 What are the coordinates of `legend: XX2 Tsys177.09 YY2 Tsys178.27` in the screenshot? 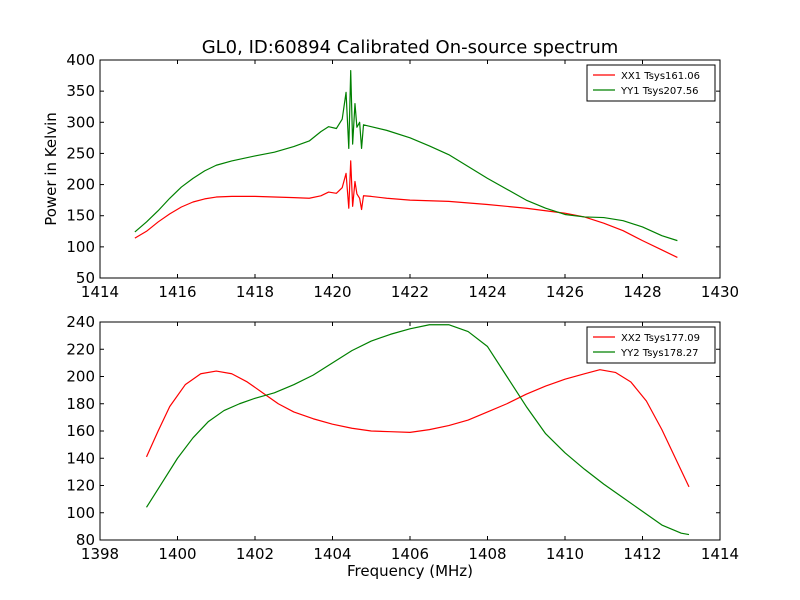 It's located at (651, 345).